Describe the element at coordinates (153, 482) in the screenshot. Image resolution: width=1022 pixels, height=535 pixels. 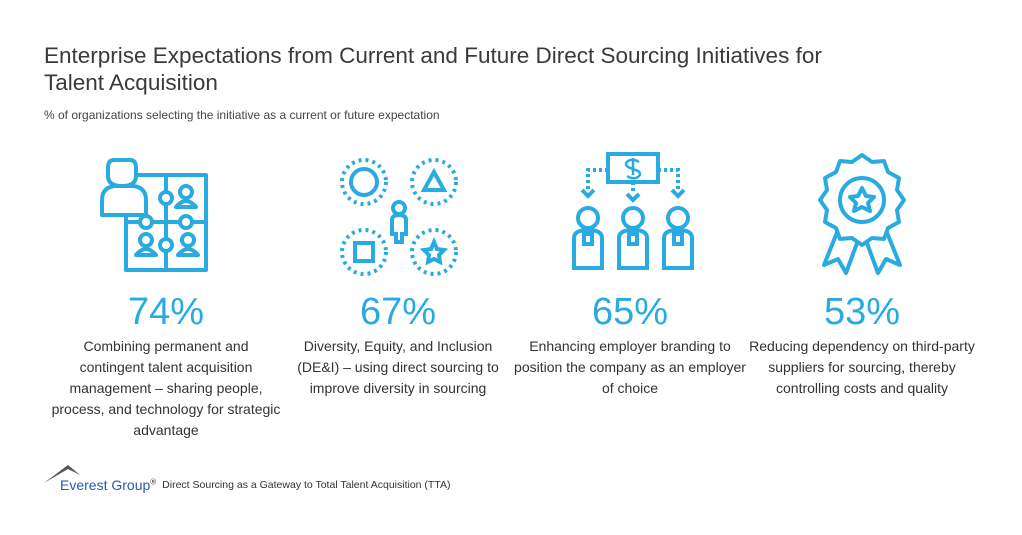
I see `registered-mark: ®` at that location.